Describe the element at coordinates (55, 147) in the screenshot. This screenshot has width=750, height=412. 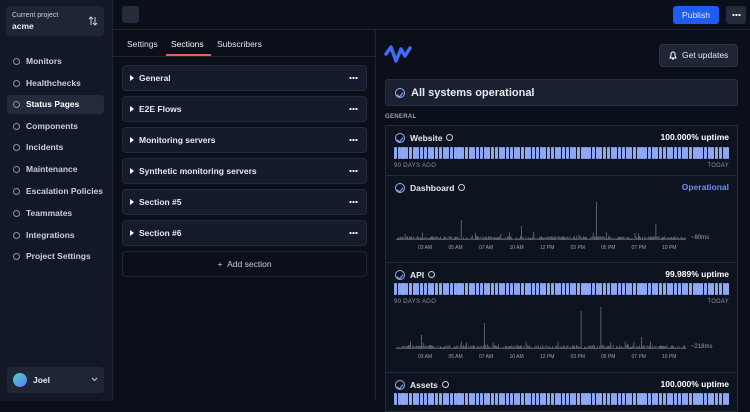
I see `nav-item: Incidents` at that location.